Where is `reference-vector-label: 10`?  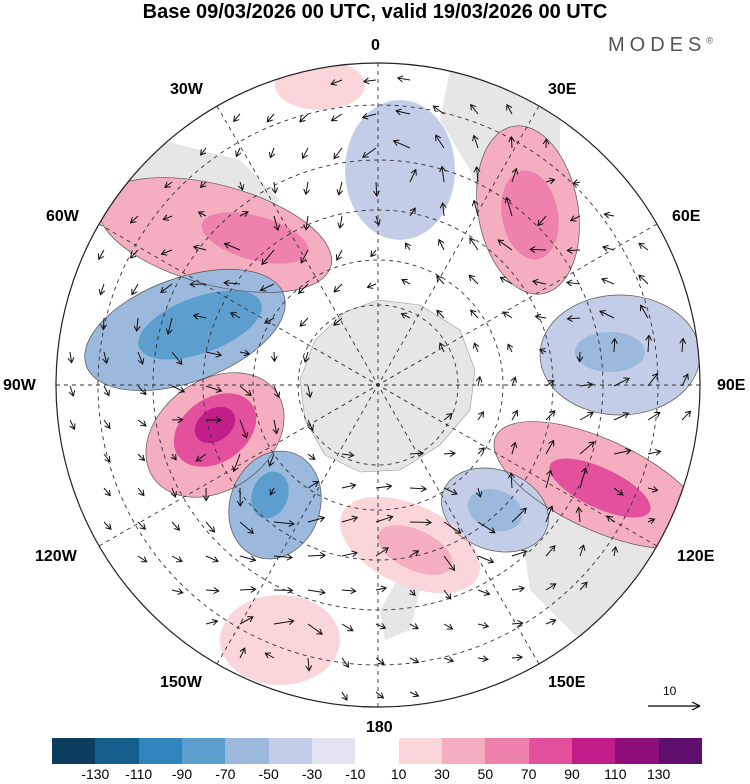 reference-vector-label: 10 is located at coordinates (670, 691).